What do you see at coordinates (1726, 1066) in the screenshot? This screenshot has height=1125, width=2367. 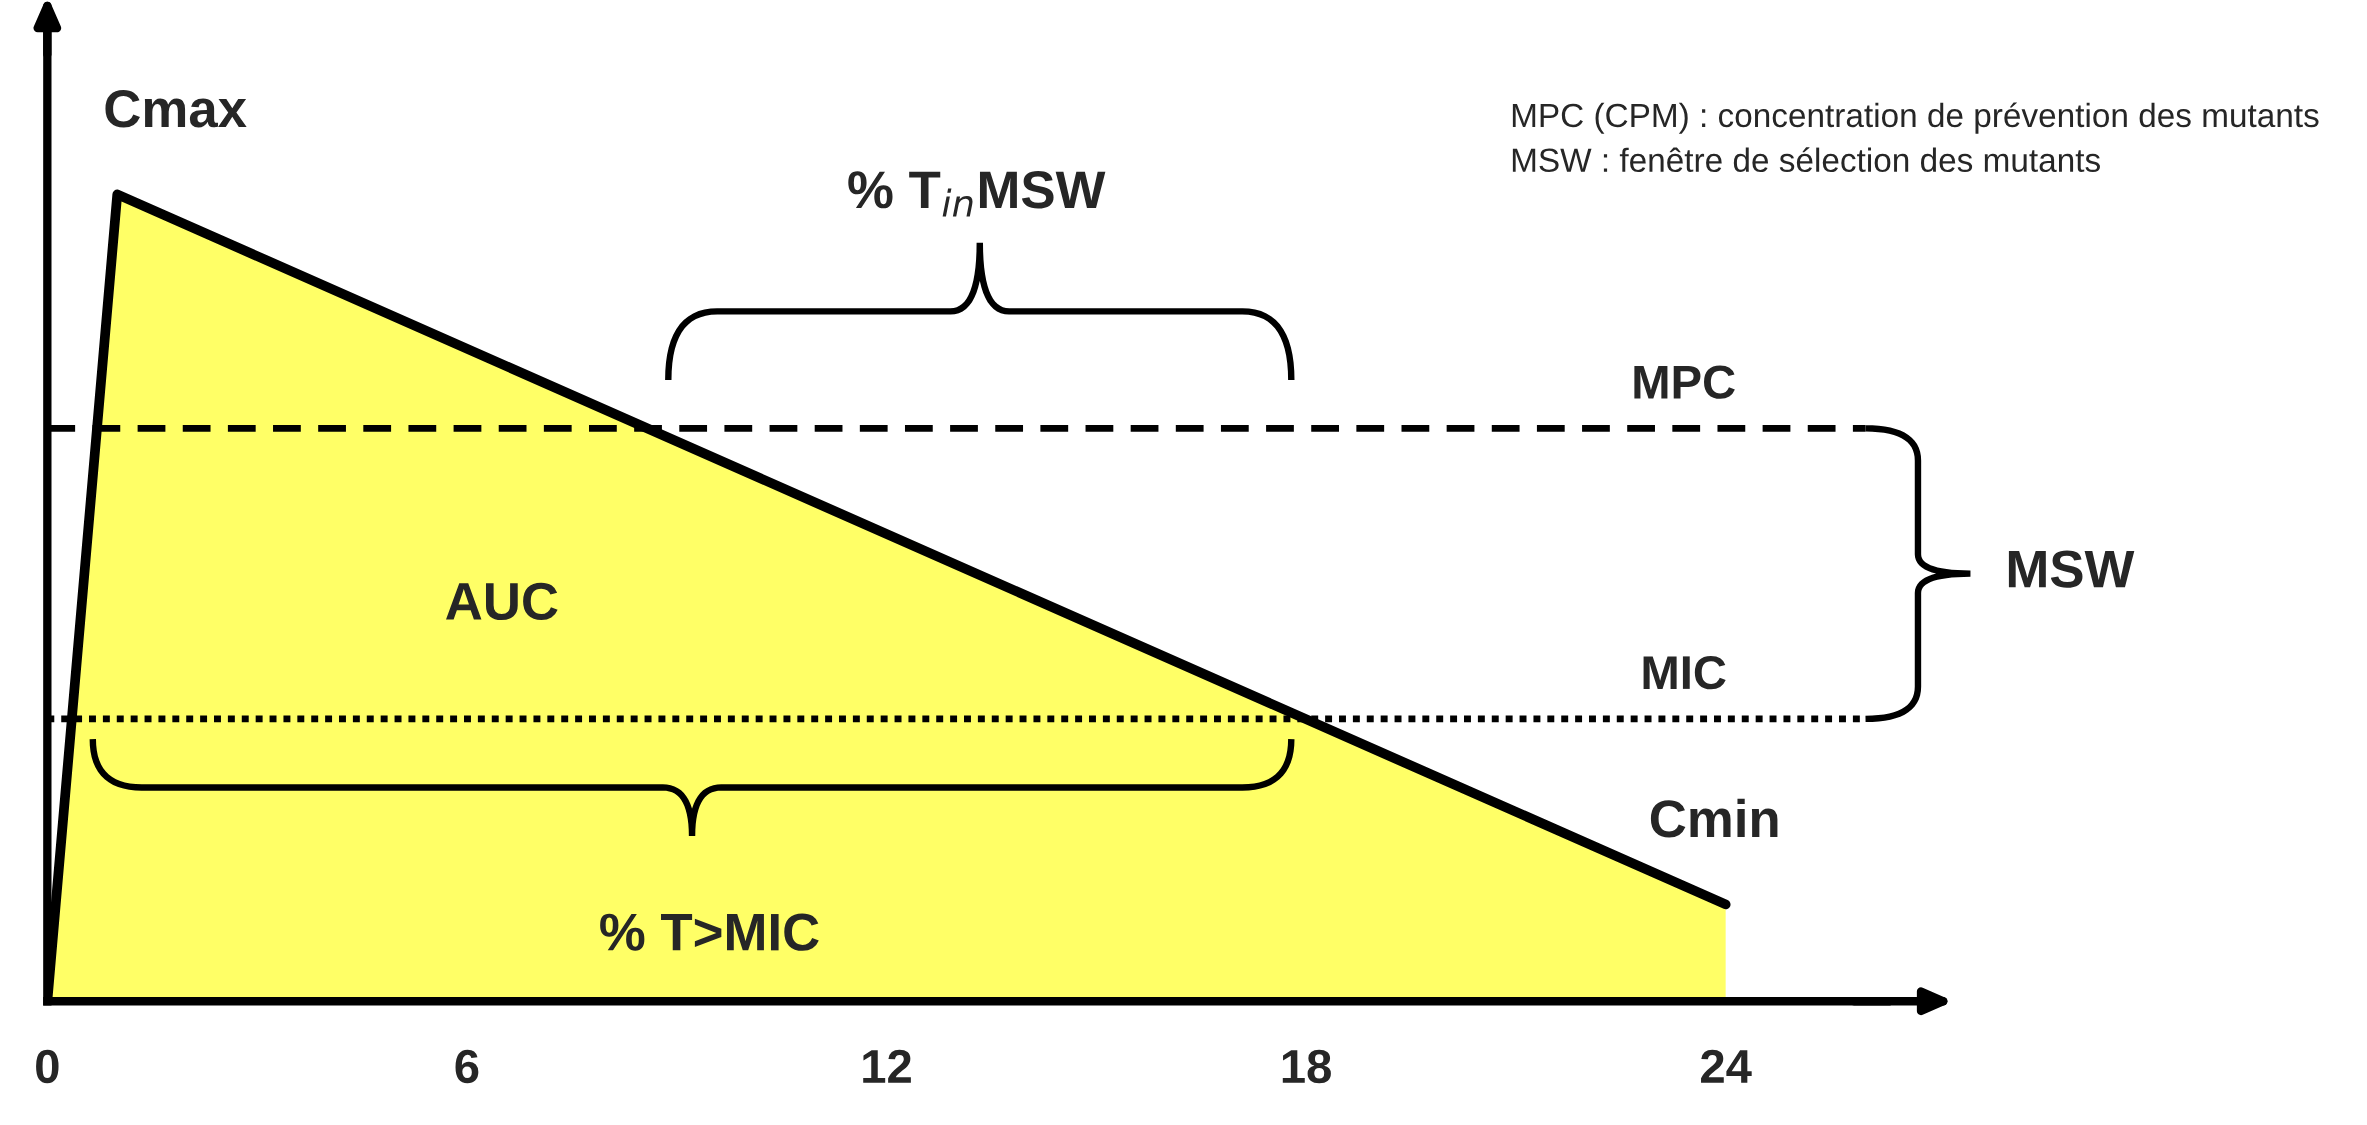 I see `x-tick-label: 24` at bounding box center [1726, 1066].